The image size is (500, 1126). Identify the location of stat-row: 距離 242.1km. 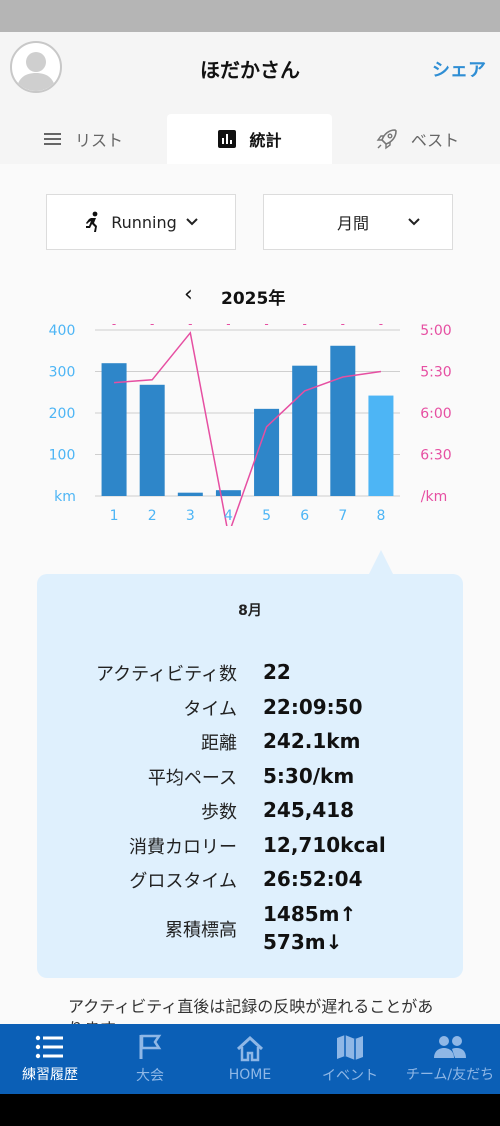
(250, 744).